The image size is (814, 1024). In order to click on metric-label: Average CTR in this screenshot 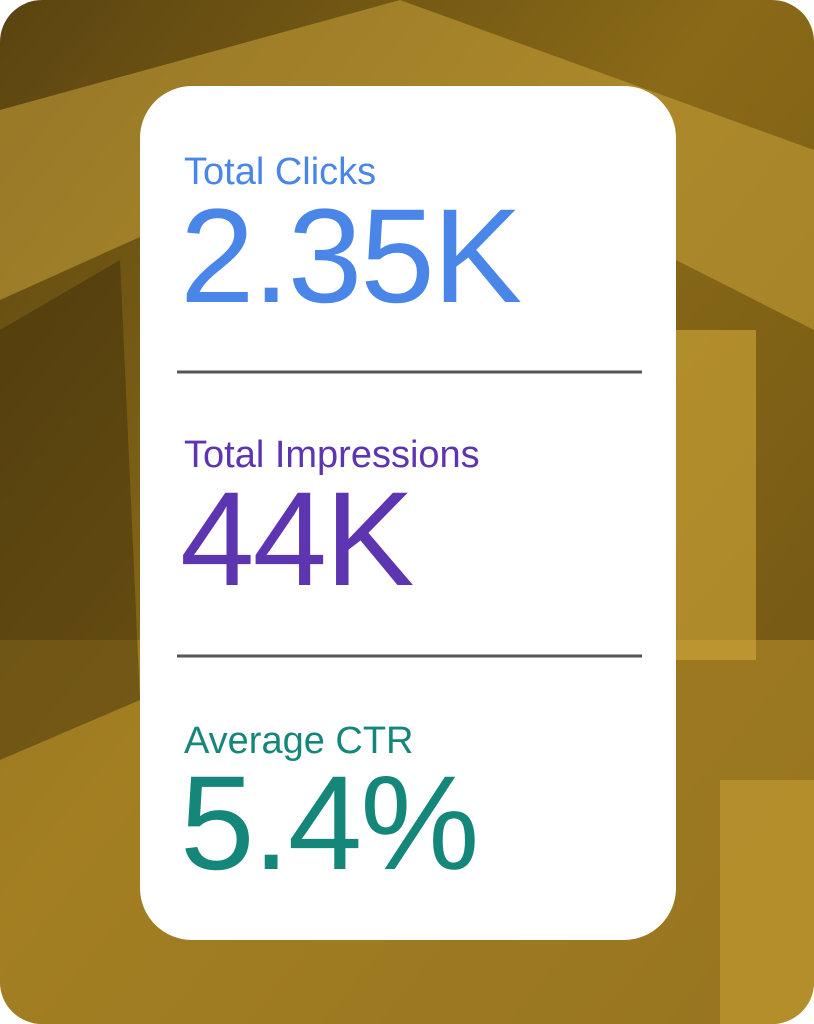, I will do `click(299, 741)`.